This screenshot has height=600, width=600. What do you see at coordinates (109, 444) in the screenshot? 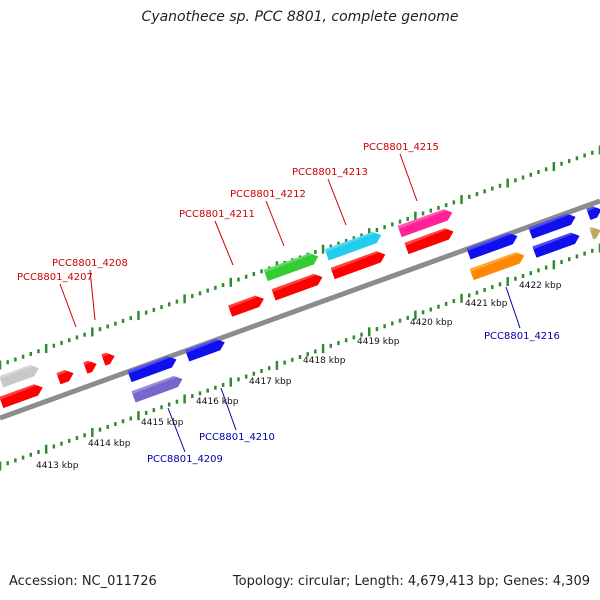
I see `kbp-label: 4414 kbp` at bounding box center [109, 444].